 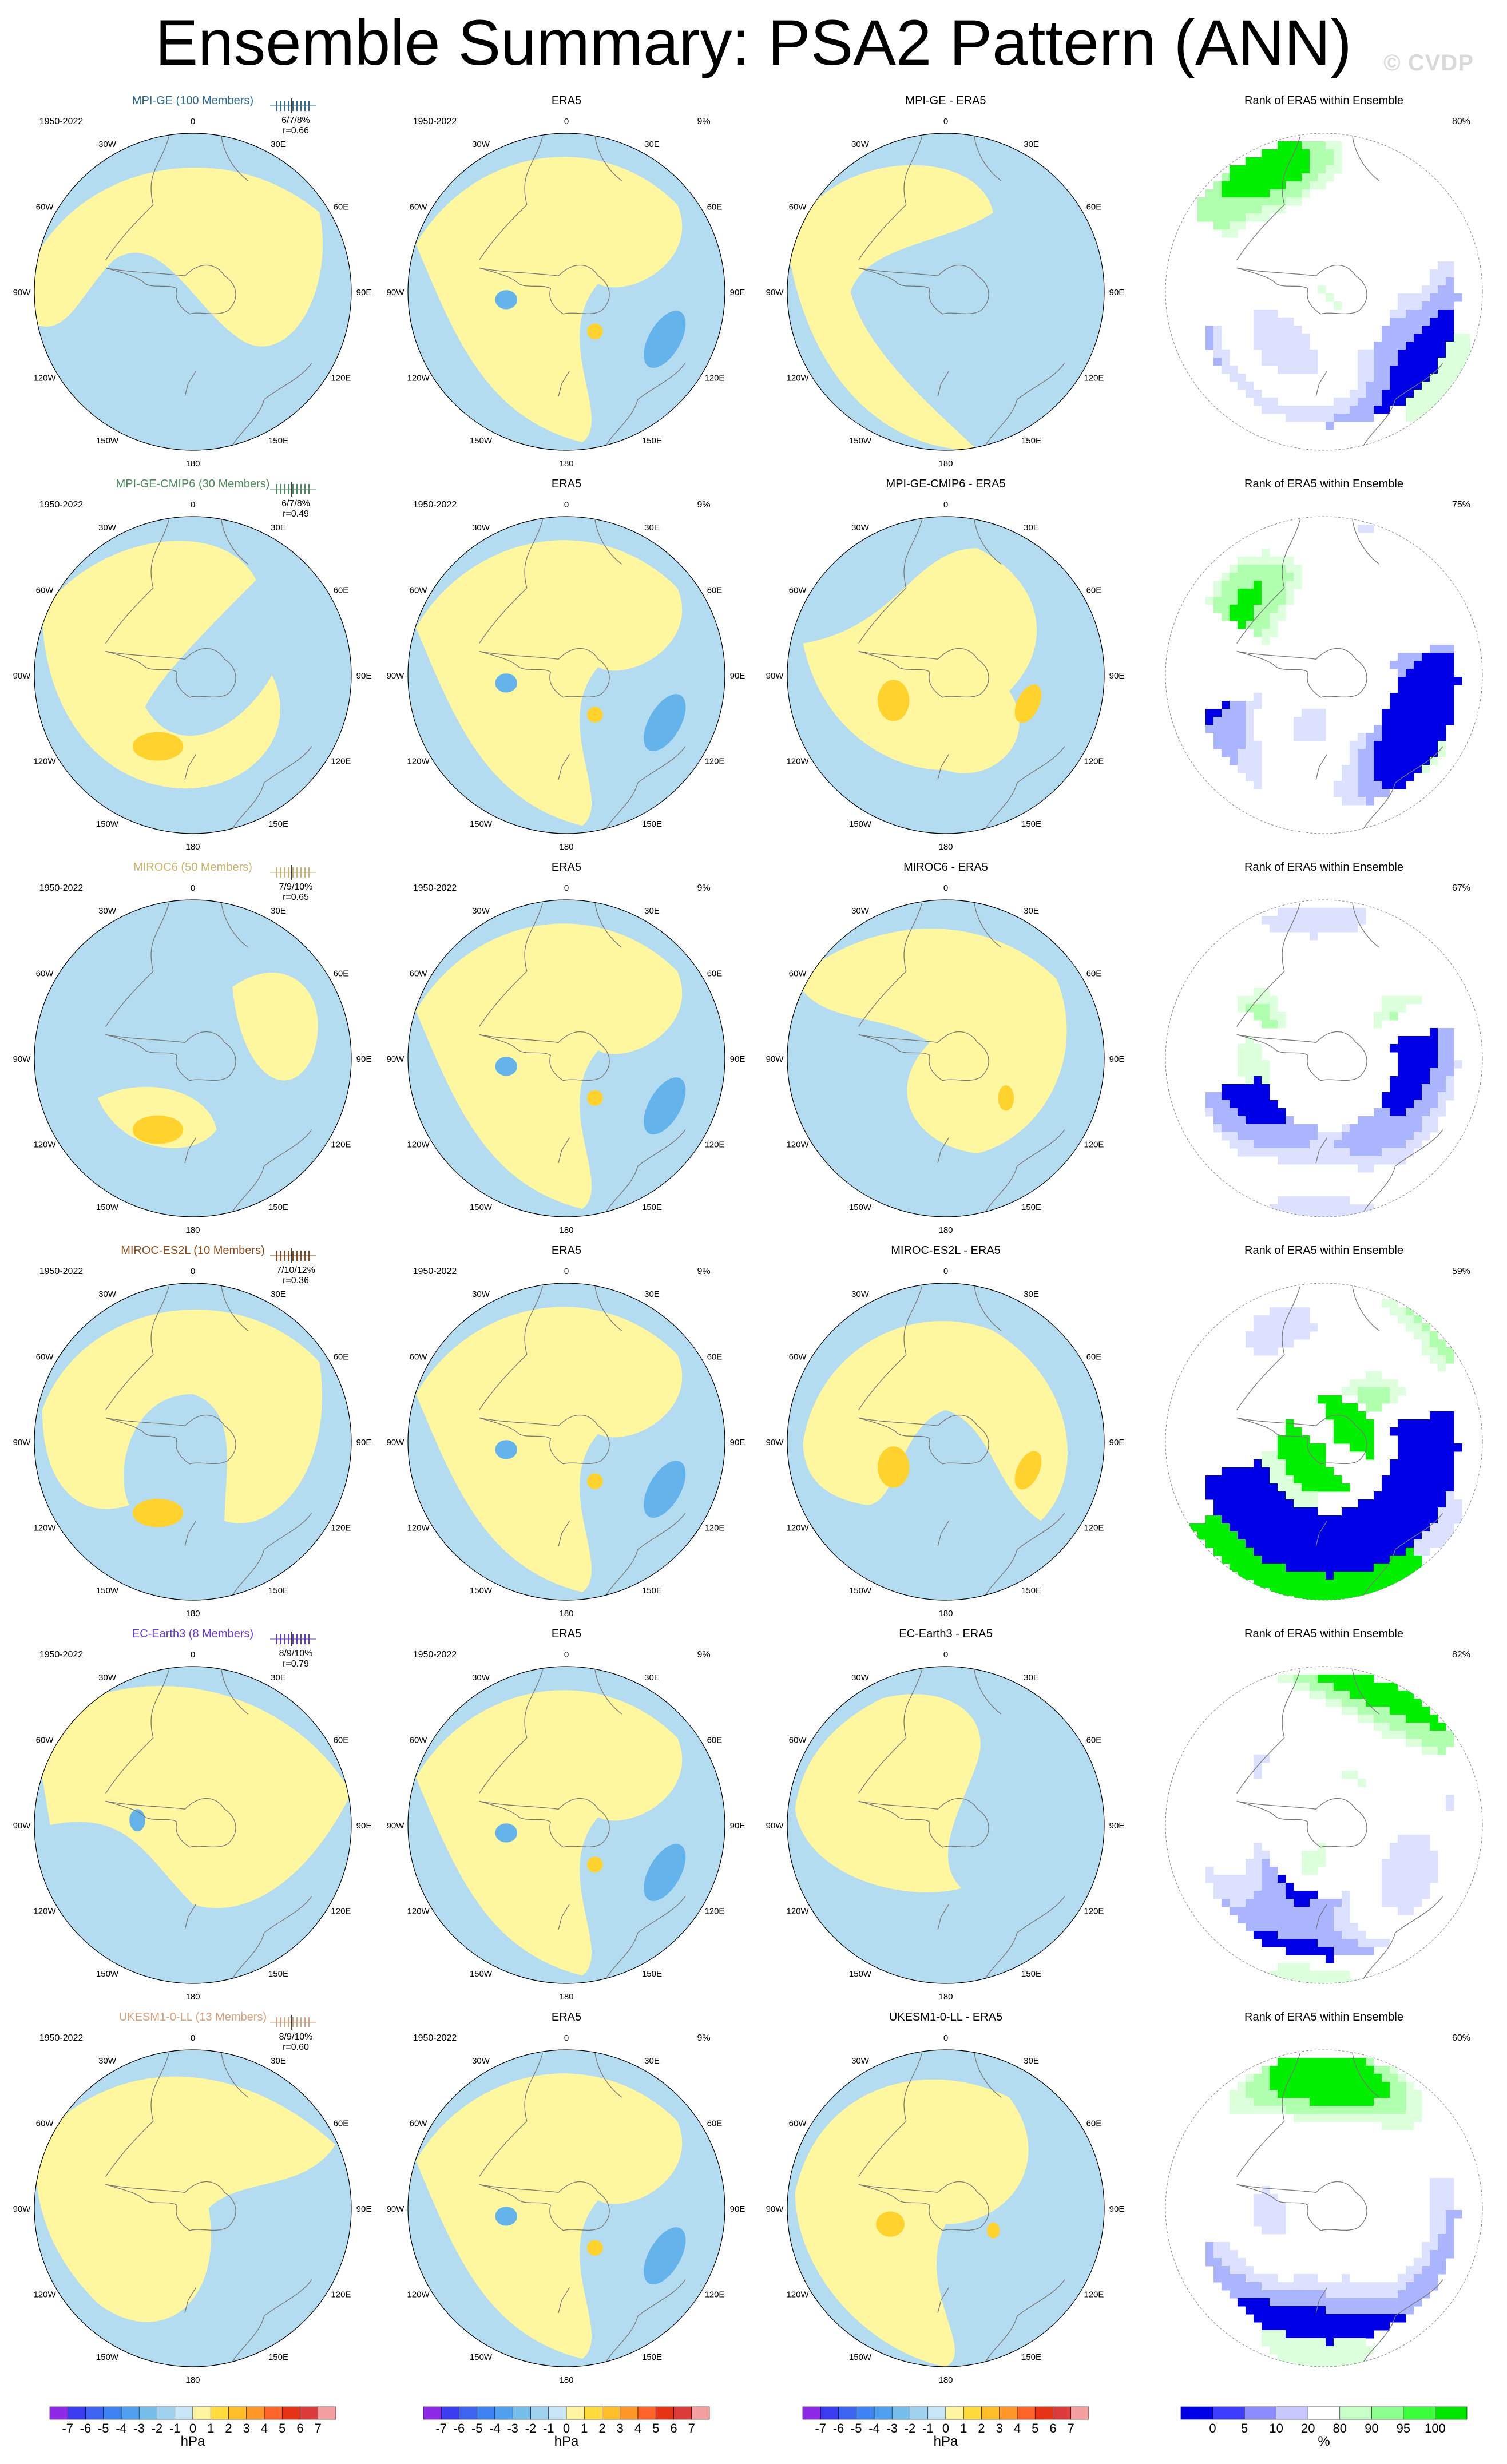 What do you see at coordinates (139, 2428) in the screenshot?
I see `colorbar-label: -3` at bounding box center [139, 2428].